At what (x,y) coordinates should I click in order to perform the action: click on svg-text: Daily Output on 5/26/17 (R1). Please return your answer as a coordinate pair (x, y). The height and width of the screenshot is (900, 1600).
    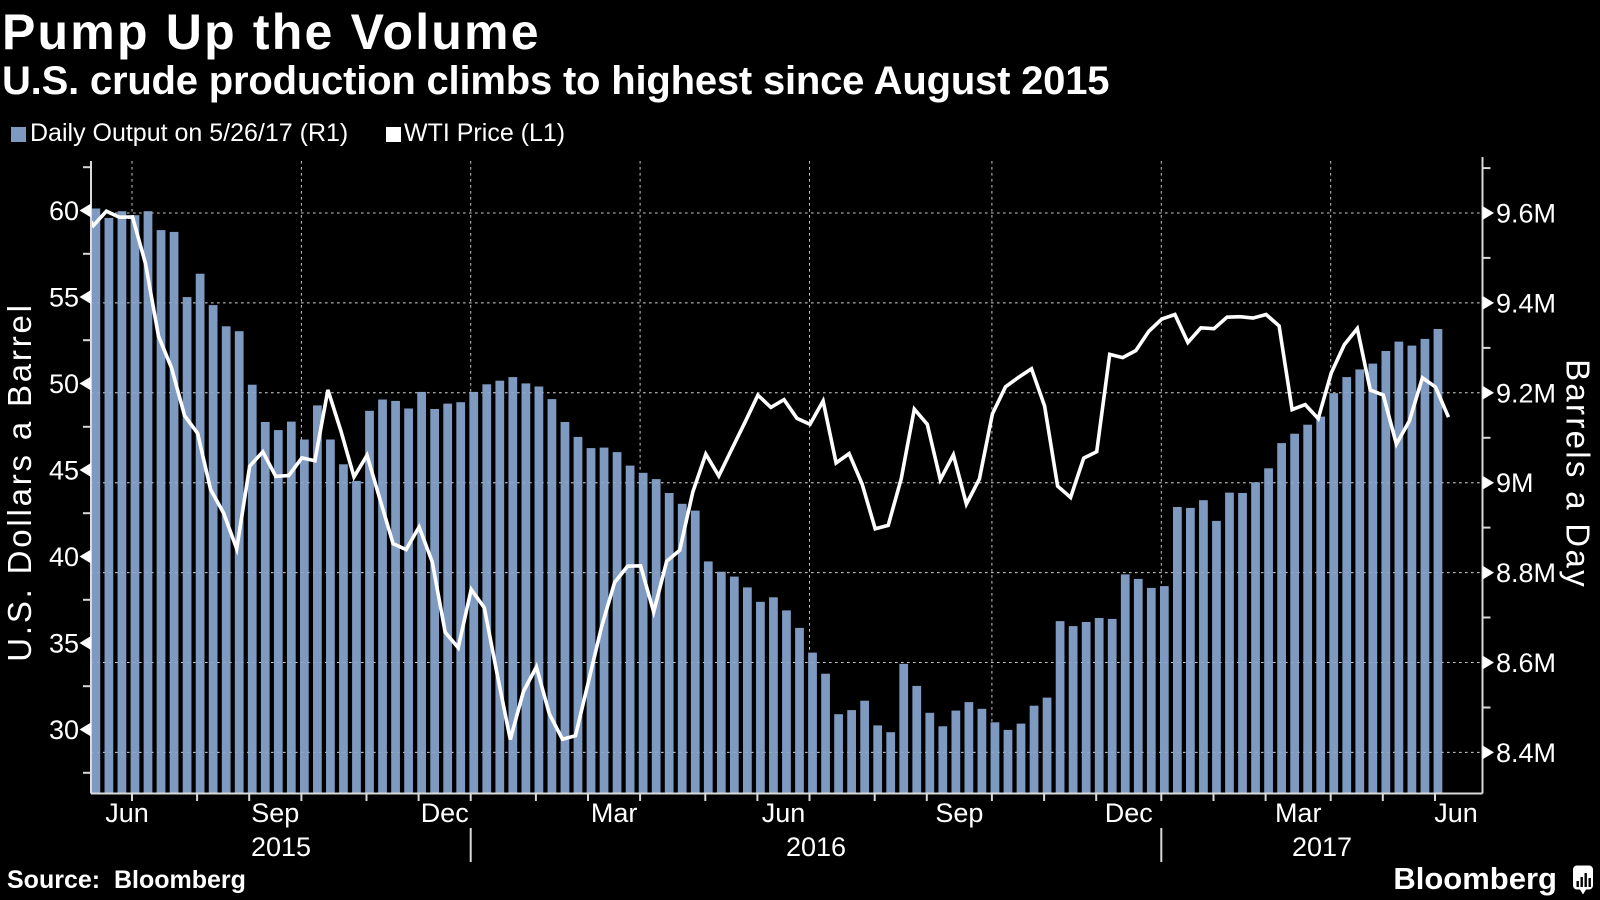
    Looking at the image, I should click on (189, 133).